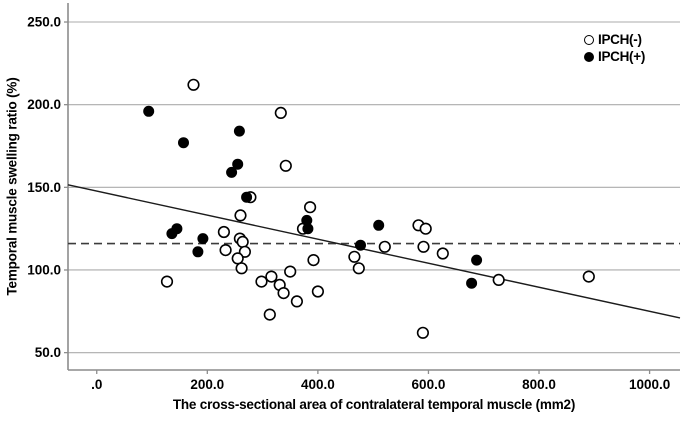  What do you see at coordinates (649, 384) in the screenshot?
I see `x-tick-label: 1000.0` at bounding box center [649, 384].